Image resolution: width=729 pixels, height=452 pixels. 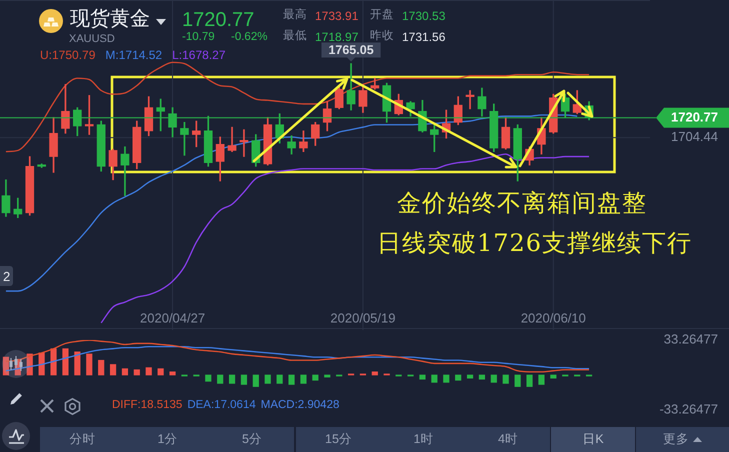 What do you see at coordinates (382, 15) in the screenshot?
I see `annotation: 开盘` at bounding box center [382, 15].